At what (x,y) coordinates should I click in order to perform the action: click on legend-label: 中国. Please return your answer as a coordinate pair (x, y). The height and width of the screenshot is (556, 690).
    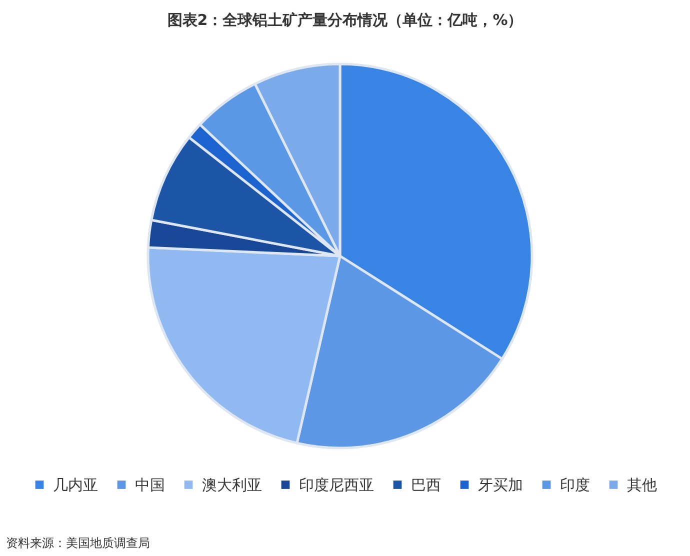
    Looking at the image, I should click on (150, 485).